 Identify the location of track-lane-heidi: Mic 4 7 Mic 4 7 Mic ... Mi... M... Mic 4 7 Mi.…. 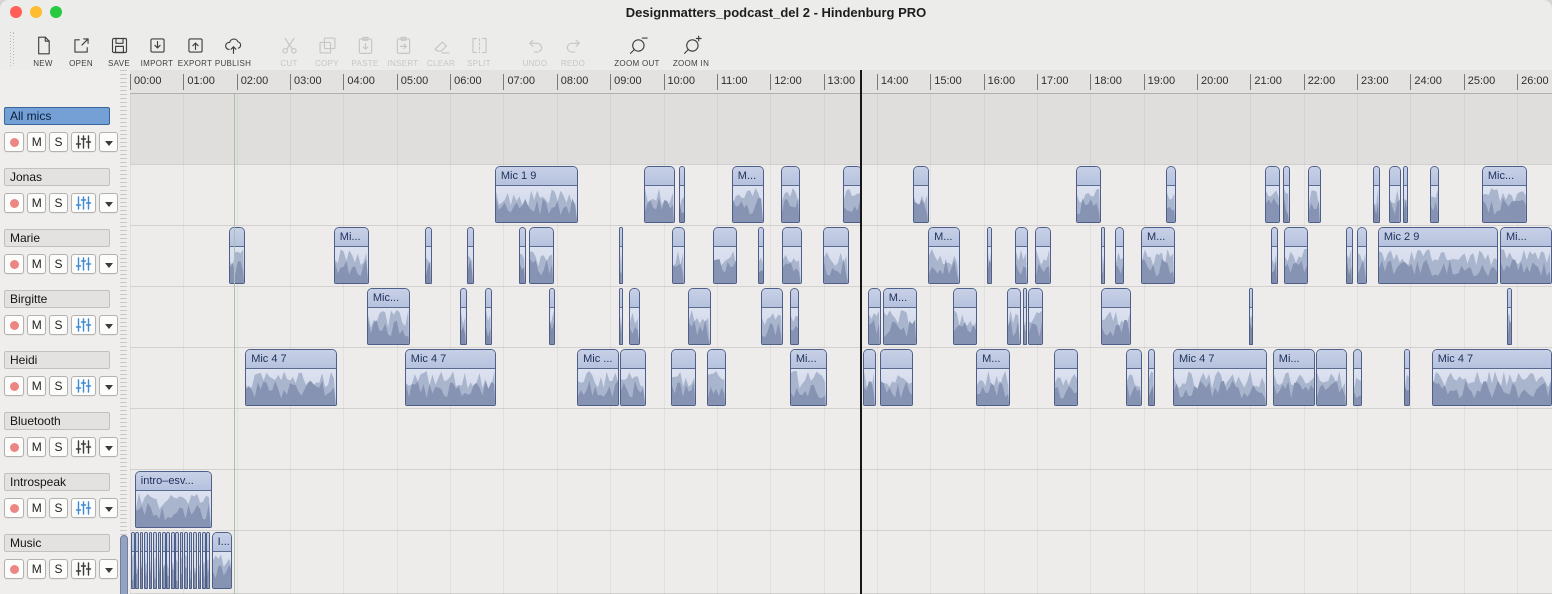
(841, 378).